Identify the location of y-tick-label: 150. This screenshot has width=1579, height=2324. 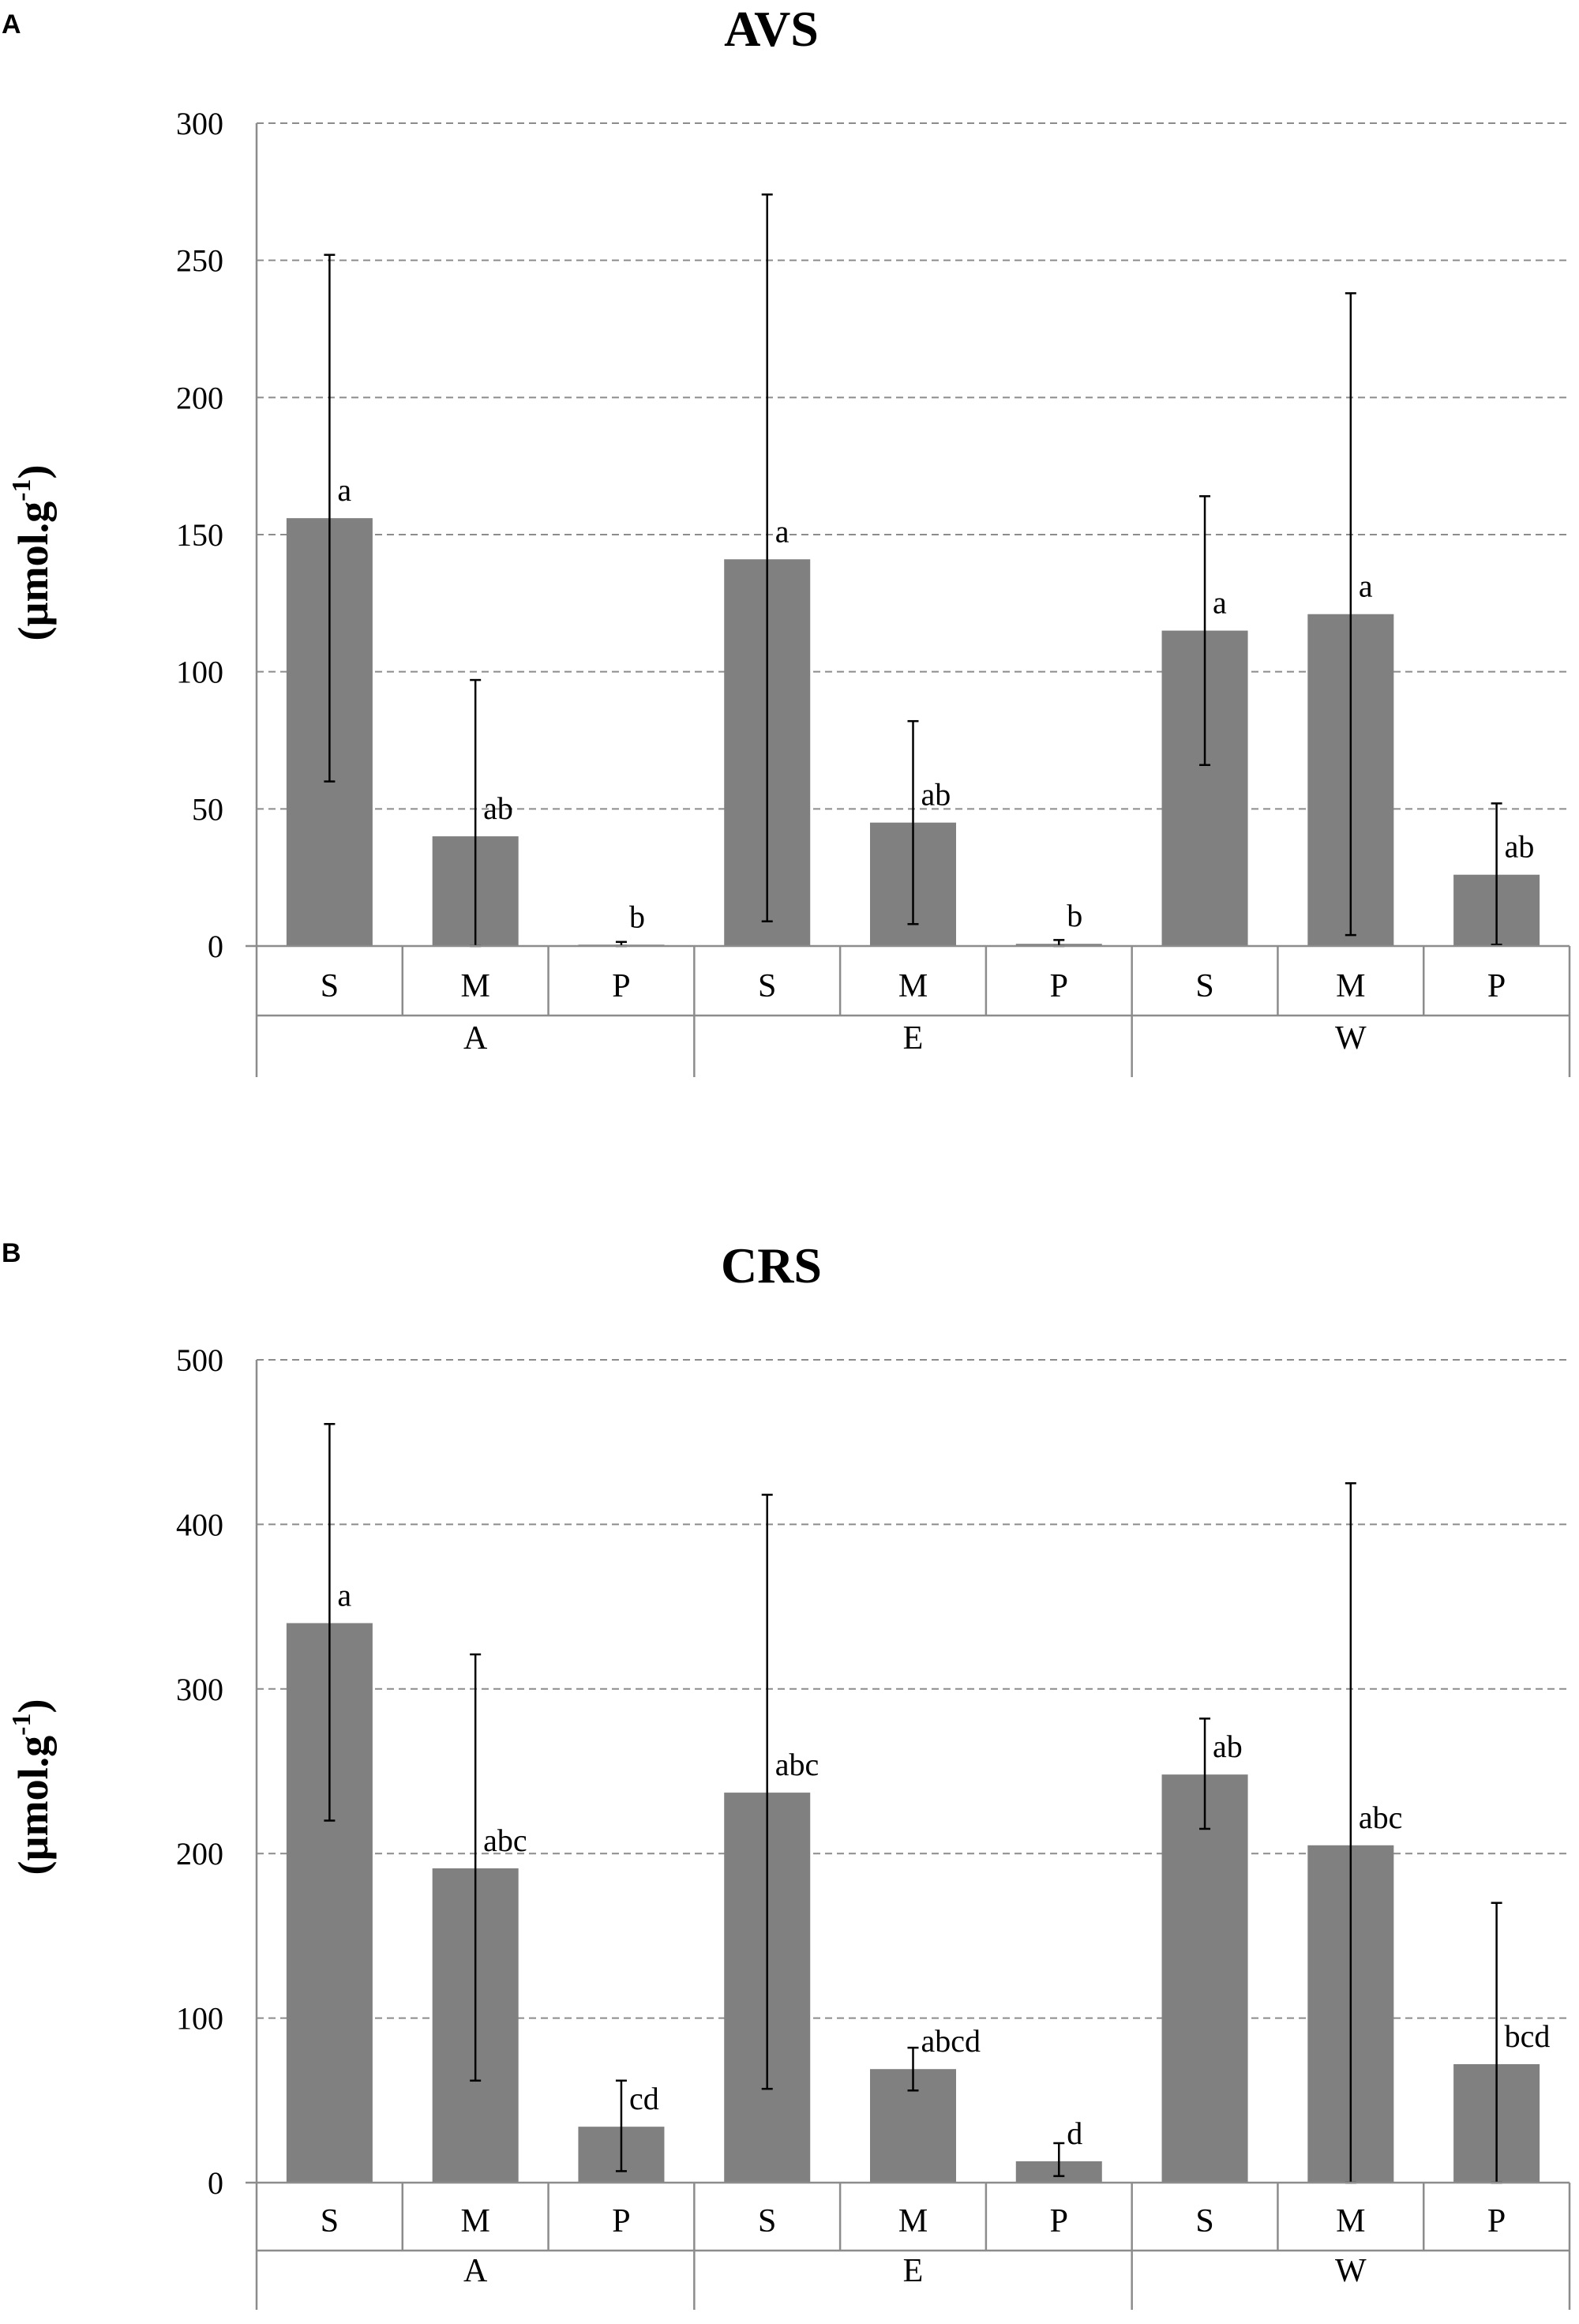
(199, 535).